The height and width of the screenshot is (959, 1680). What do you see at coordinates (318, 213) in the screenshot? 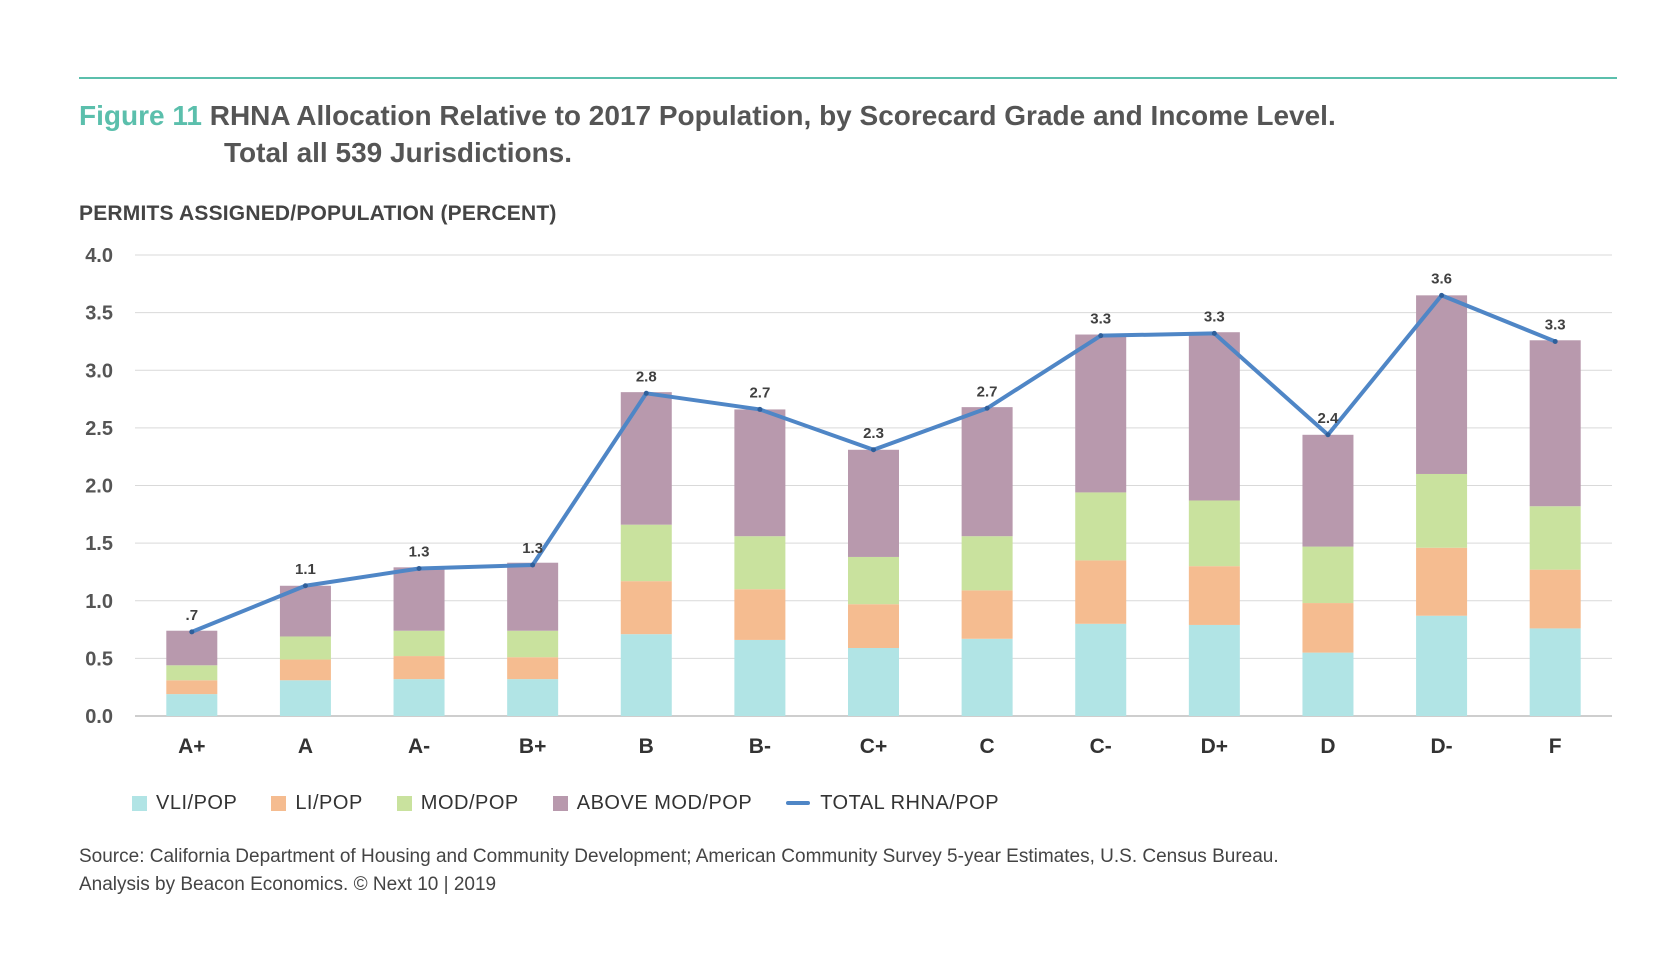
I see `y-axis-title: PERMITS ASSIGNED/POPULATION (PERCENT)` at bounding box center [318, 213].